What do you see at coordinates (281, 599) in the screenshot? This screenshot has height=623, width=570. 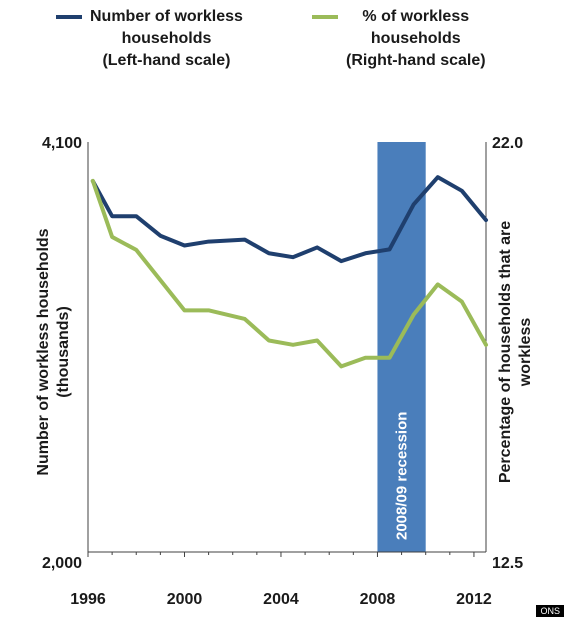 I see `x-tick-label: 2004` at bounding box center [281, 599].